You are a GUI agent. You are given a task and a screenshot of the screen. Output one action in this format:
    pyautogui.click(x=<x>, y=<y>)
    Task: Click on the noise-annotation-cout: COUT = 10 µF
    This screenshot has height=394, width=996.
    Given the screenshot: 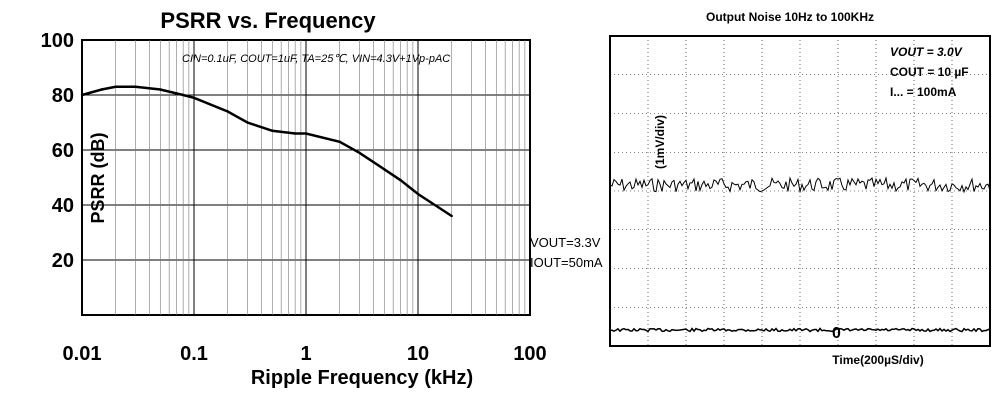 What is the action you would take?
    pyautogui.click(x=929, y=72)
    